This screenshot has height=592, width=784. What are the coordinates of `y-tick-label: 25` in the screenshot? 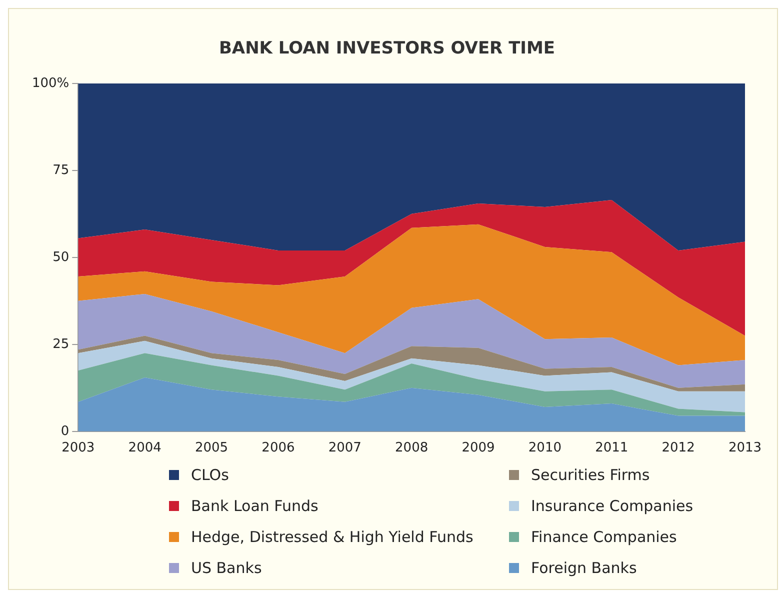 It's located at (61, 344).